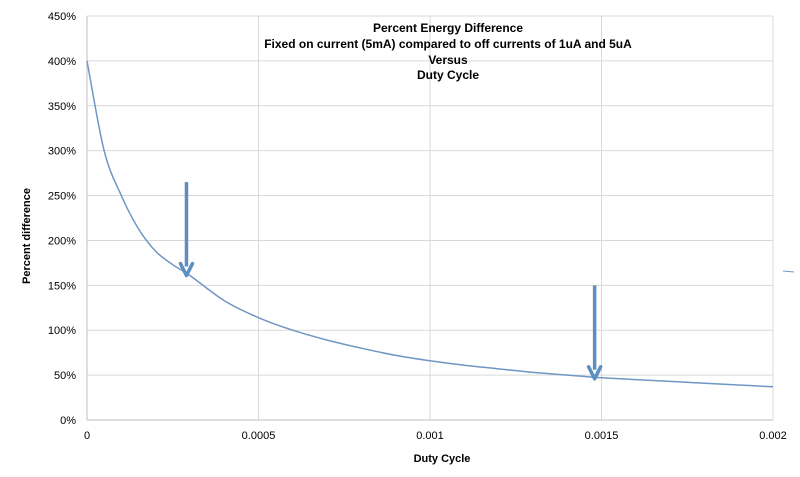 This screenshot has height=477, width=800. I want to click on x-axis-title: Duty Cycle, so click(442, 459).